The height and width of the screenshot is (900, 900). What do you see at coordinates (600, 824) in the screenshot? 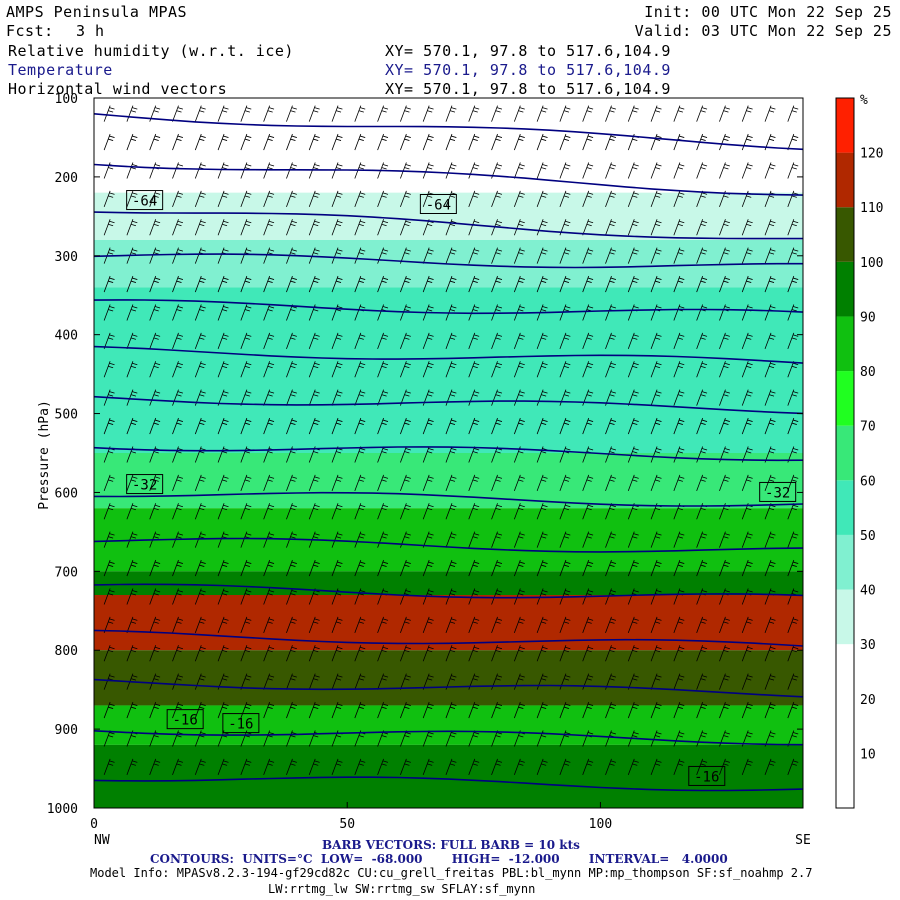
I see `x-tick-label-2: 100` at bounding box center [600, 824].